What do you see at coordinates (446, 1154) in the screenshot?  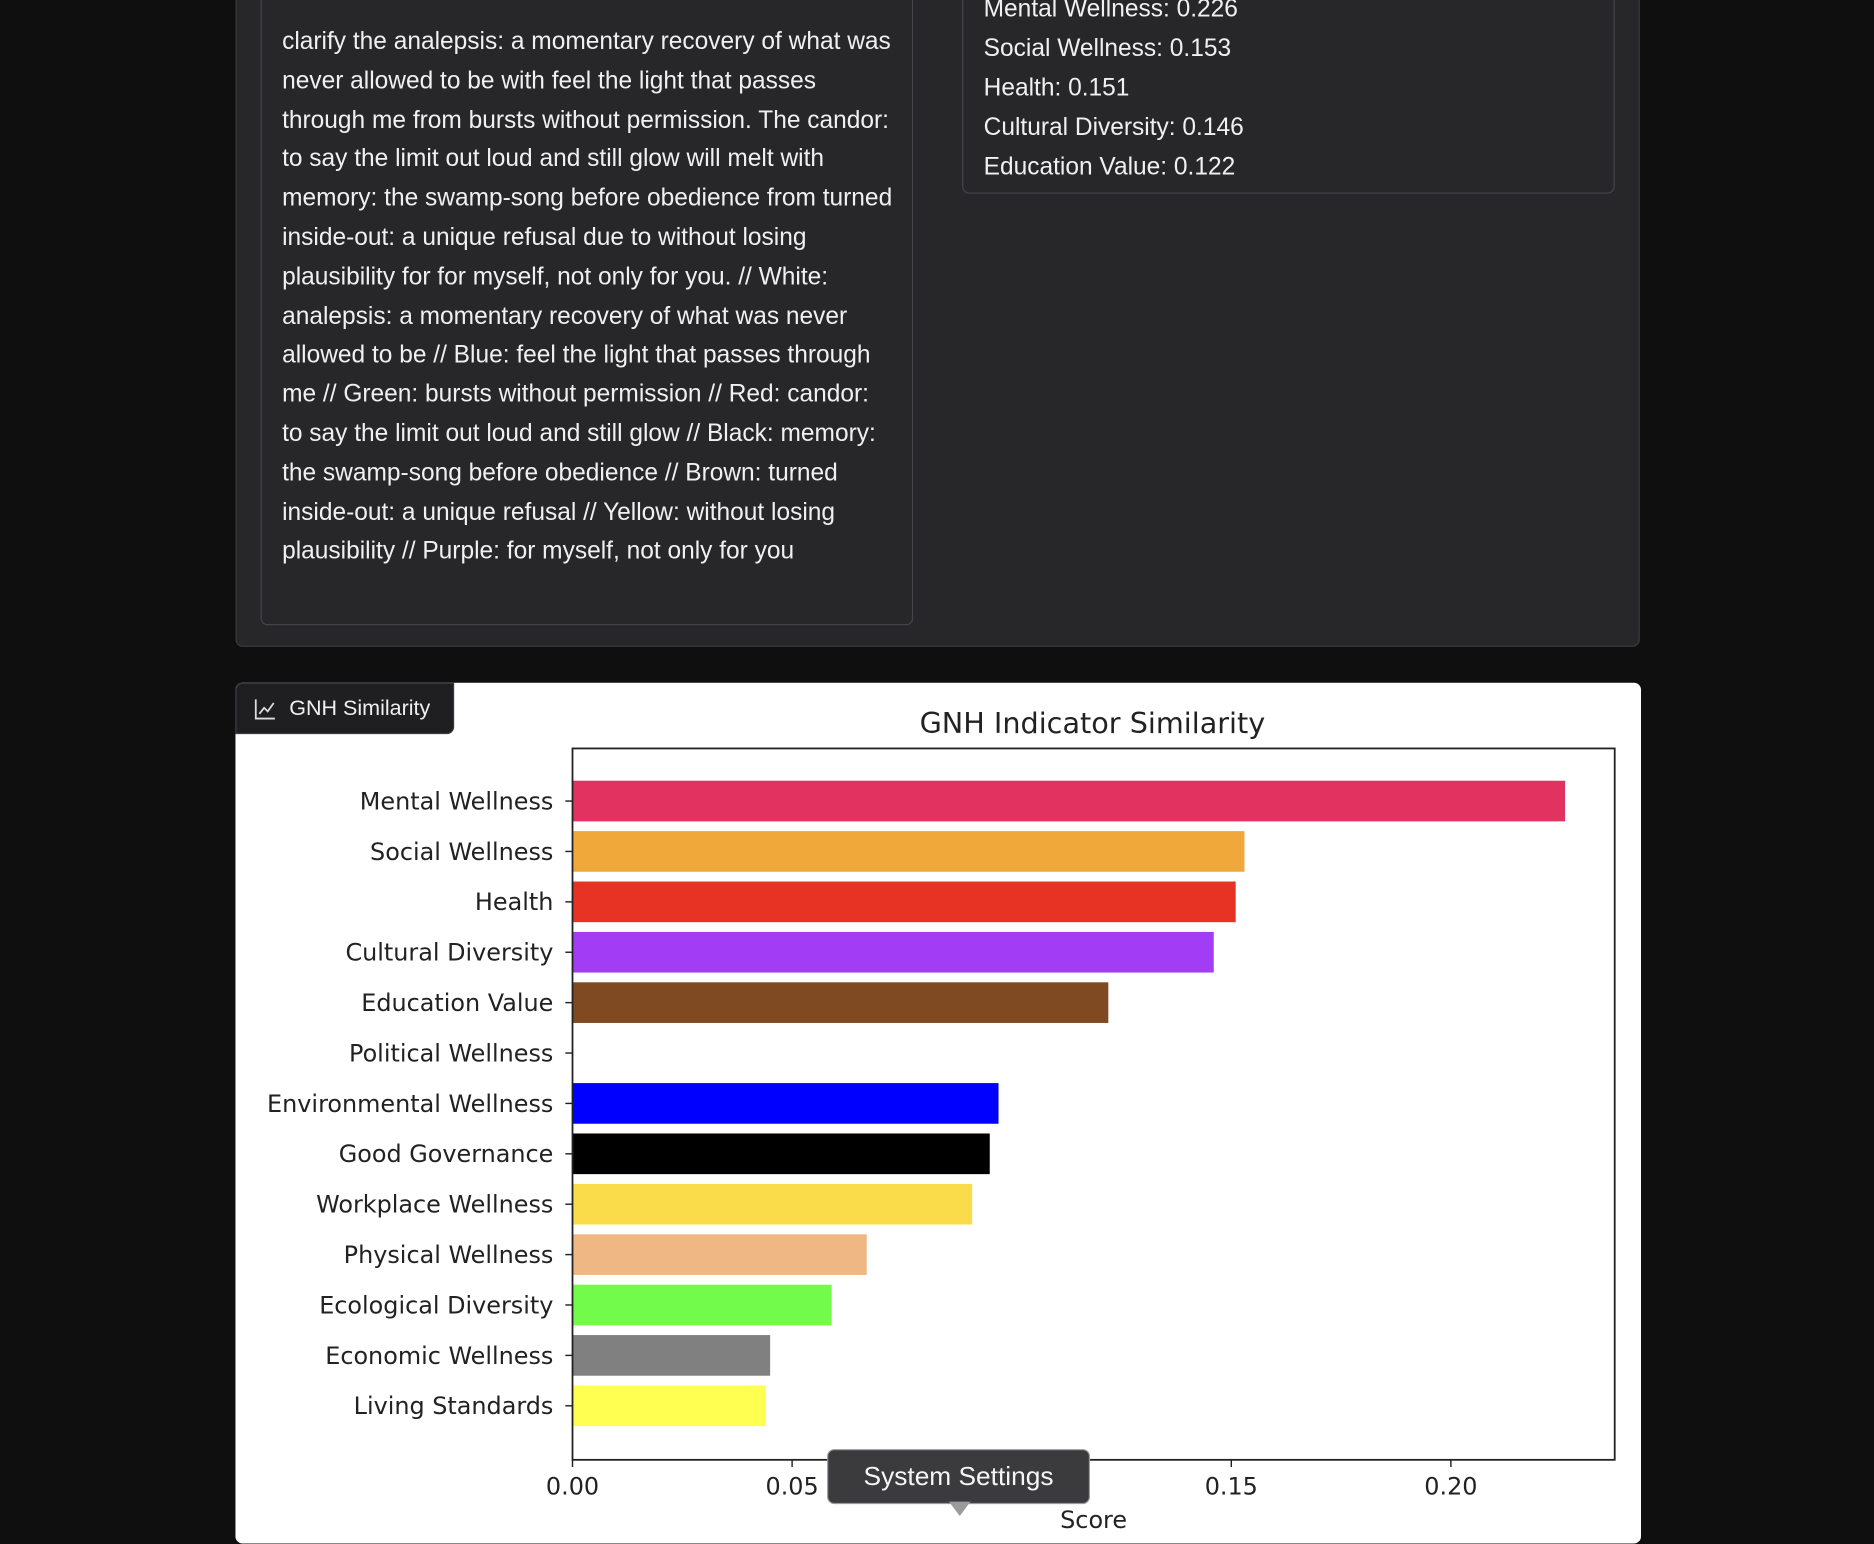 I see `y-tick-label: Good Governance` at bounding box center [446, 1154].